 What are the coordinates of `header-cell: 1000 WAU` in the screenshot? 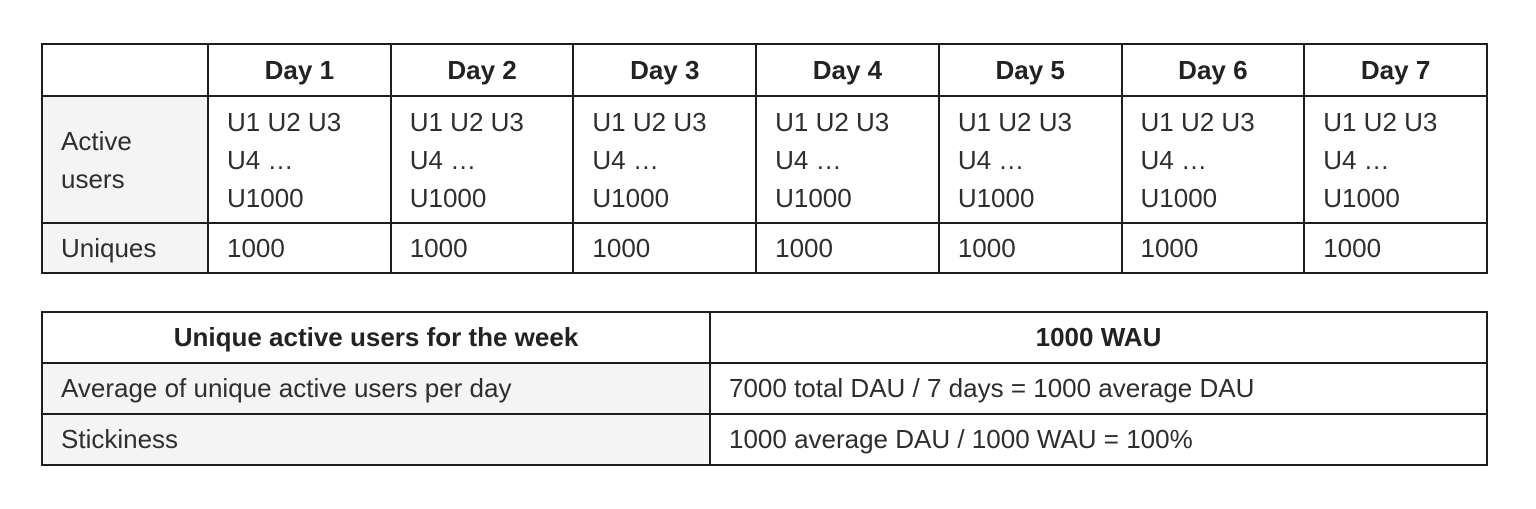 It's located at (1098, 337).